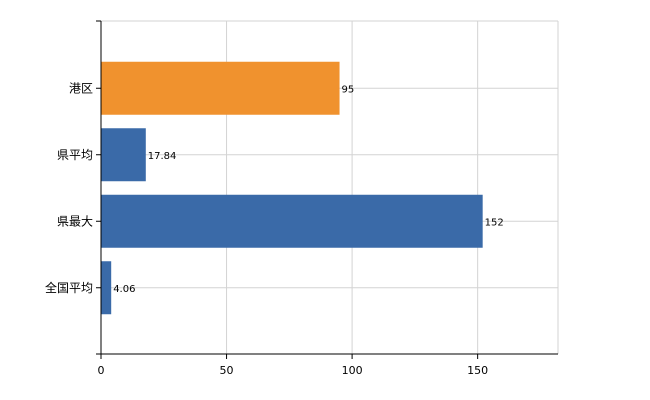 The image size is (650, 400). I want to click on data-label: 95, so click(348, 89).